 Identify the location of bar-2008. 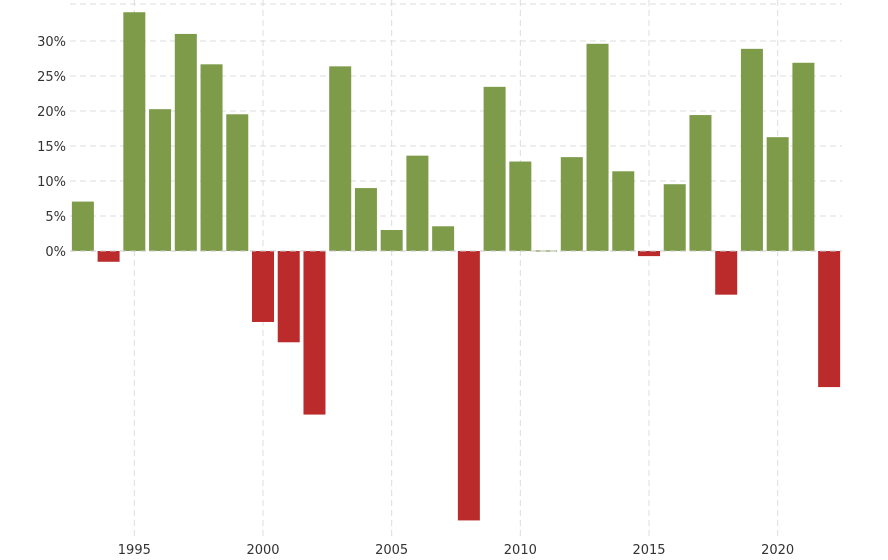
(468, 386).